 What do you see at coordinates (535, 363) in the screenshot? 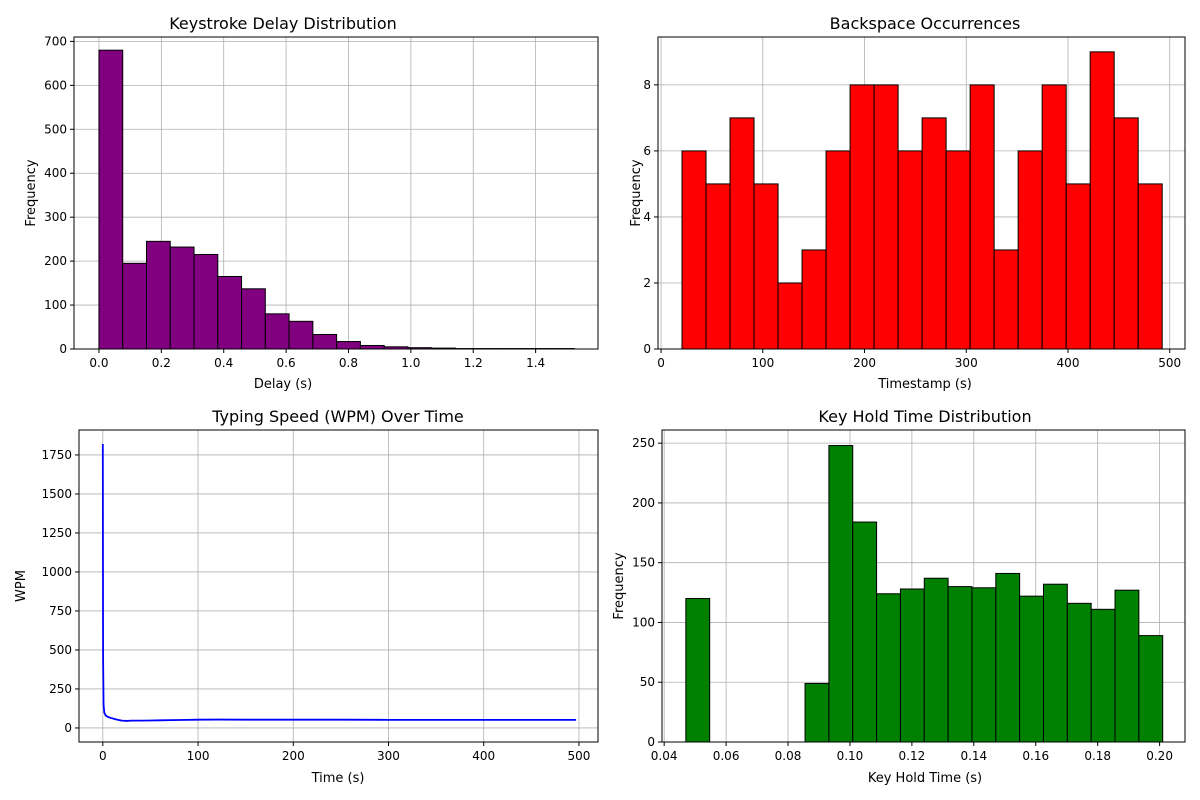
I see `x-tick-label: 1.4` at bounding box center [535, 363].